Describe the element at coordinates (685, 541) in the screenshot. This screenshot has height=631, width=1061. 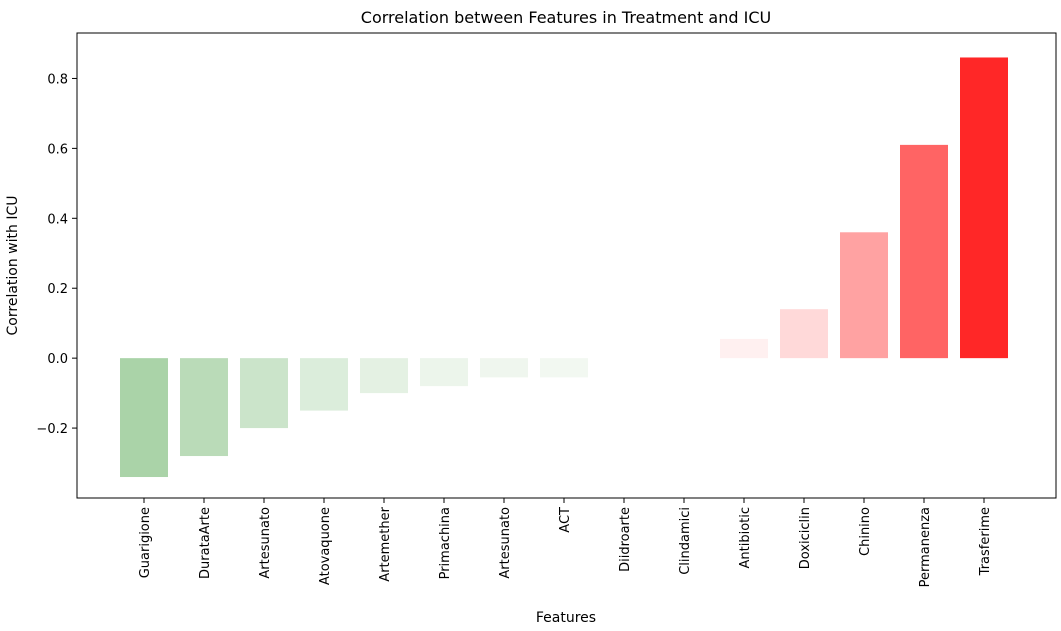
I see `x-tick-label-10: Clindamici` at that location.